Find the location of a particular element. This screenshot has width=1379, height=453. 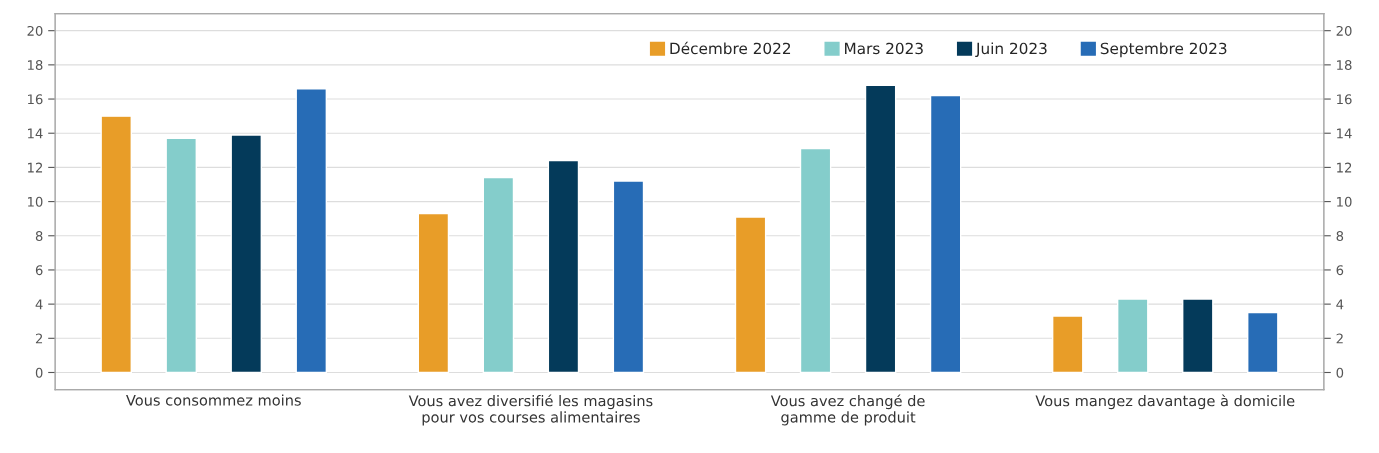

y2-tick-label: 0 is located at coordinates (1340, 372).